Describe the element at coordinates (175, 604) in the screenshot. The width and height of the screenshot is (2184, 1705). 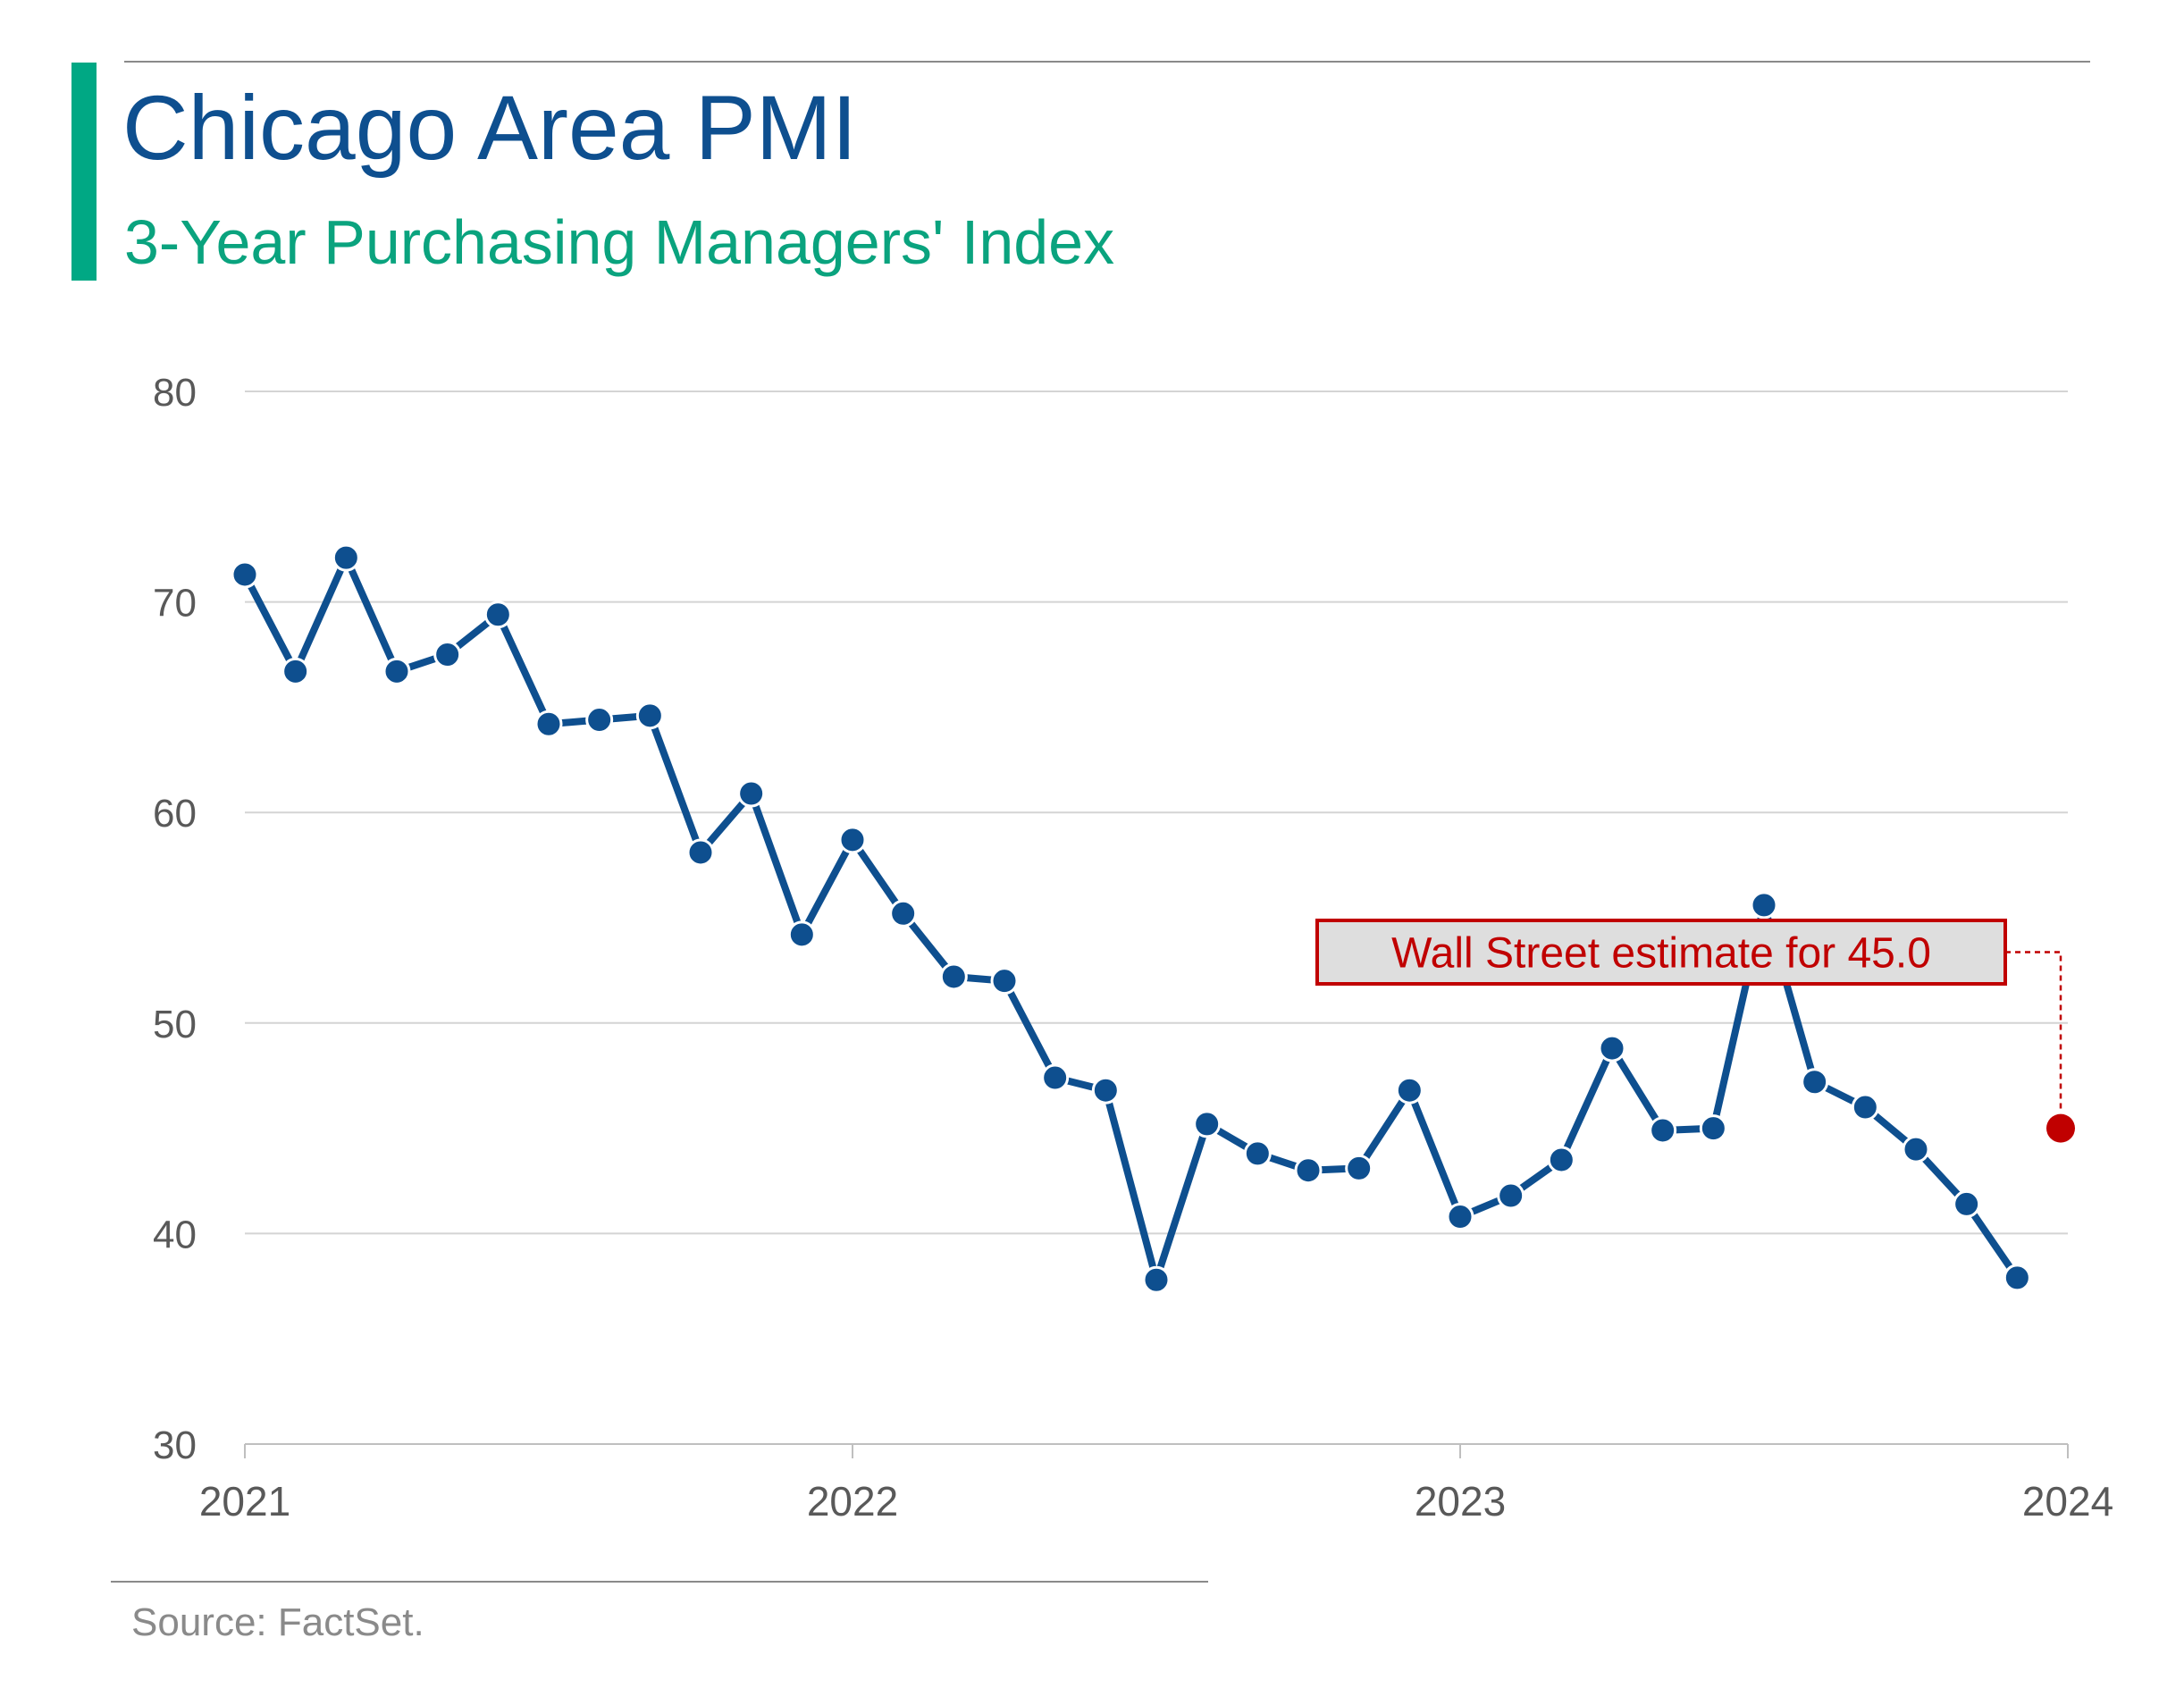
I see `y-tick-label-70: 70` at that location.